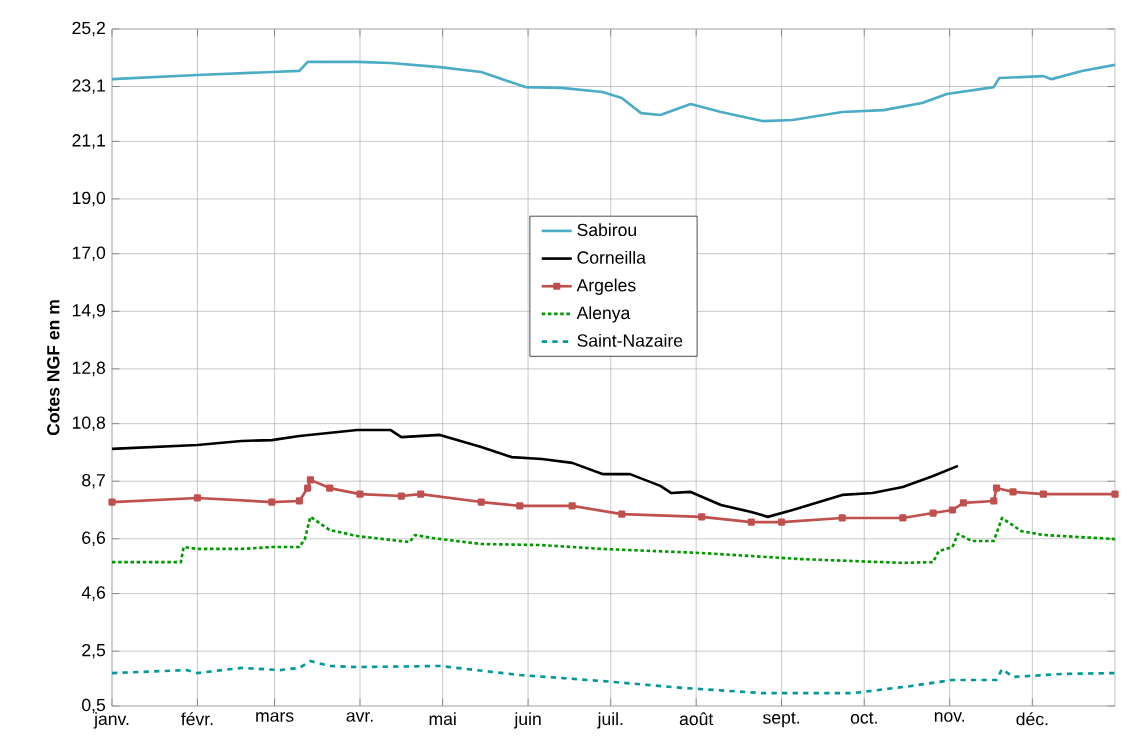 The height and width of the screenshot is (745, 1141). What do you see at coordinates (111, 720) in the screenshot?
I see `x-tick-label: janv.` at bounding box center [111, 720].